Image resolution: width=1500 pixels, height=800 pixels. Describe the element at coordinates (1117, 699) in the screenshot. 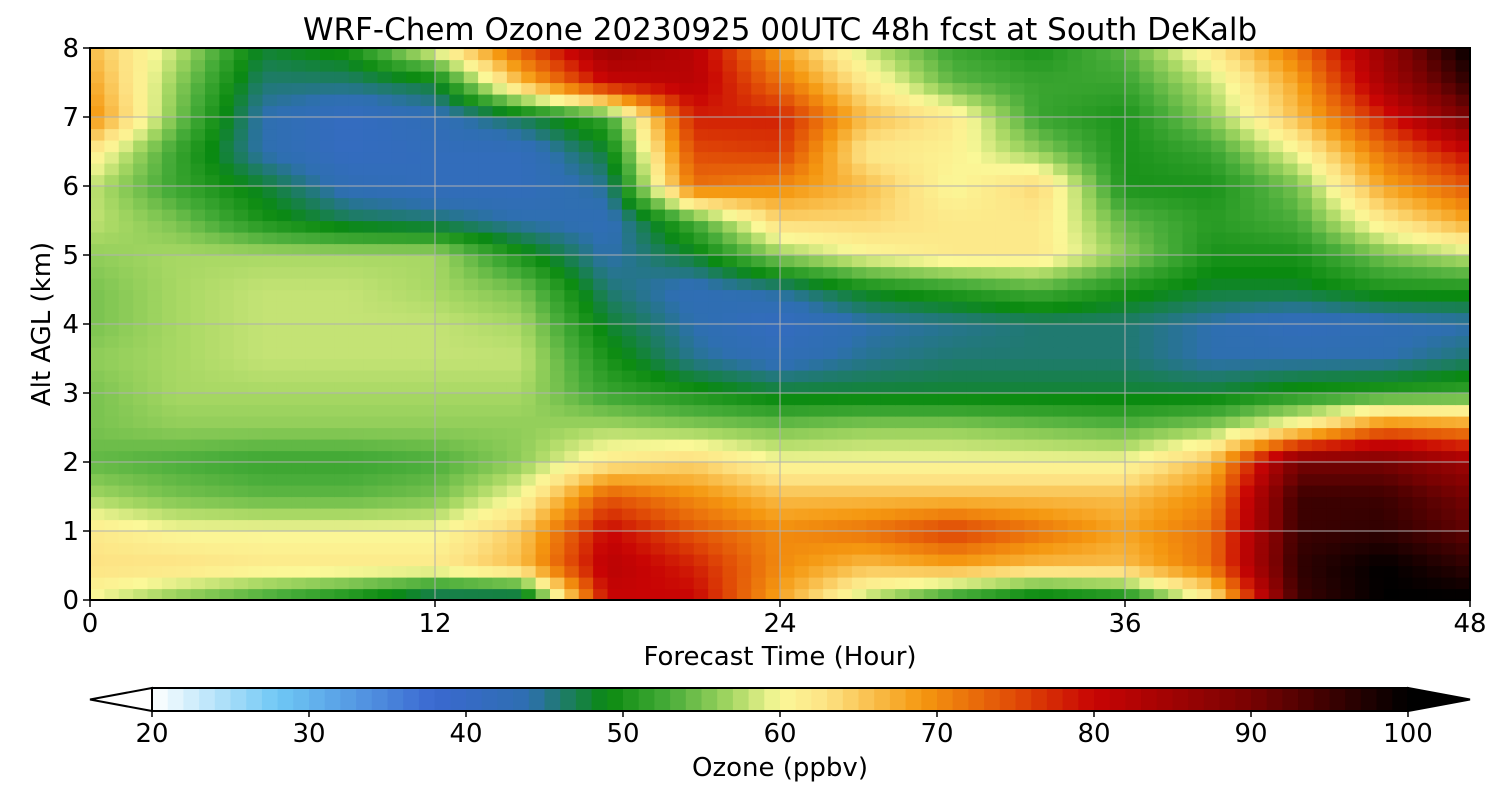

I see `colorbar-segment` at that location.